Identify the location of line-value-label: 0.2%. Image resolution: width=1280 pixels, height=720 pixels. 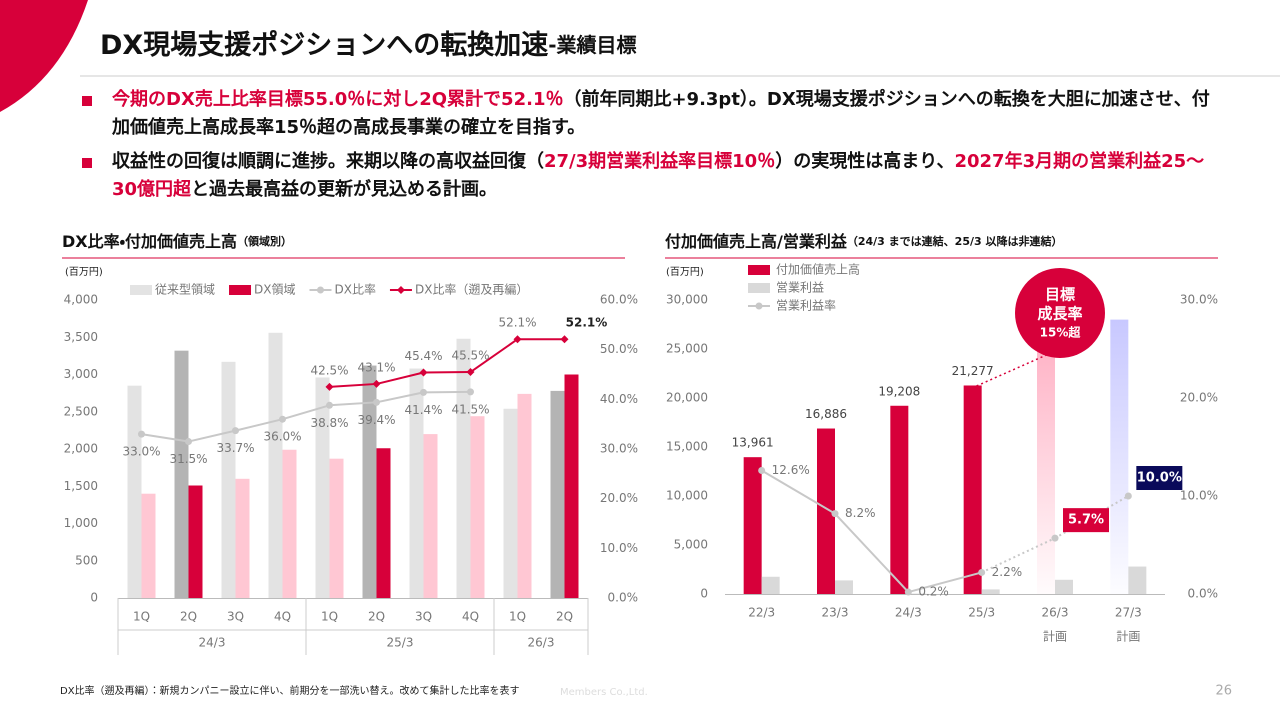
(933, 592).